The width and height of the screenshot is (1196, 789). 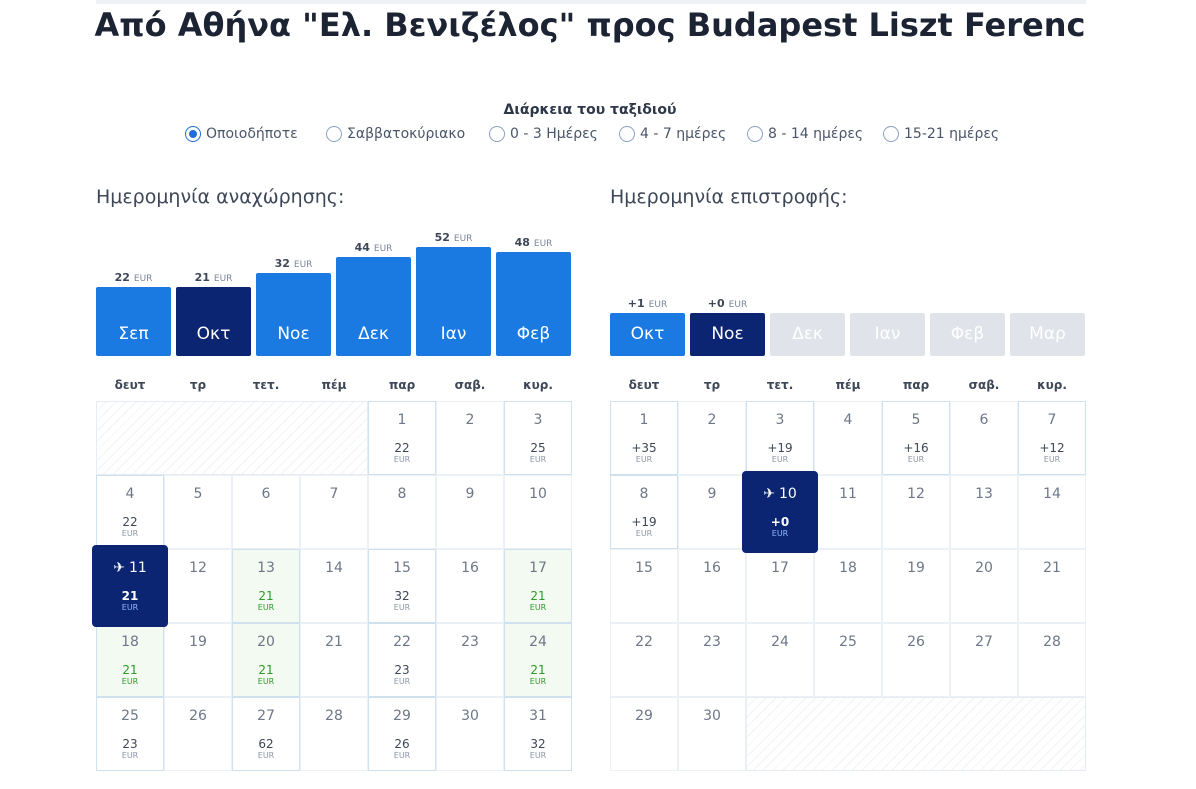 What do you see at coordinates (644, 512) in the screenshot?
I see `calendar-day: 8 +19 EUR` at bounding box center [644, 512].